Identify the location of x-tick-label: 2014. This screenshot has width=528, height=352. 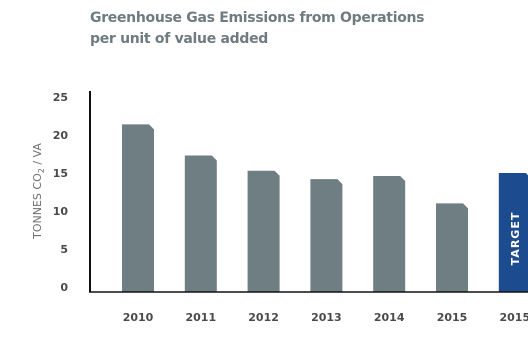
(389, 317).